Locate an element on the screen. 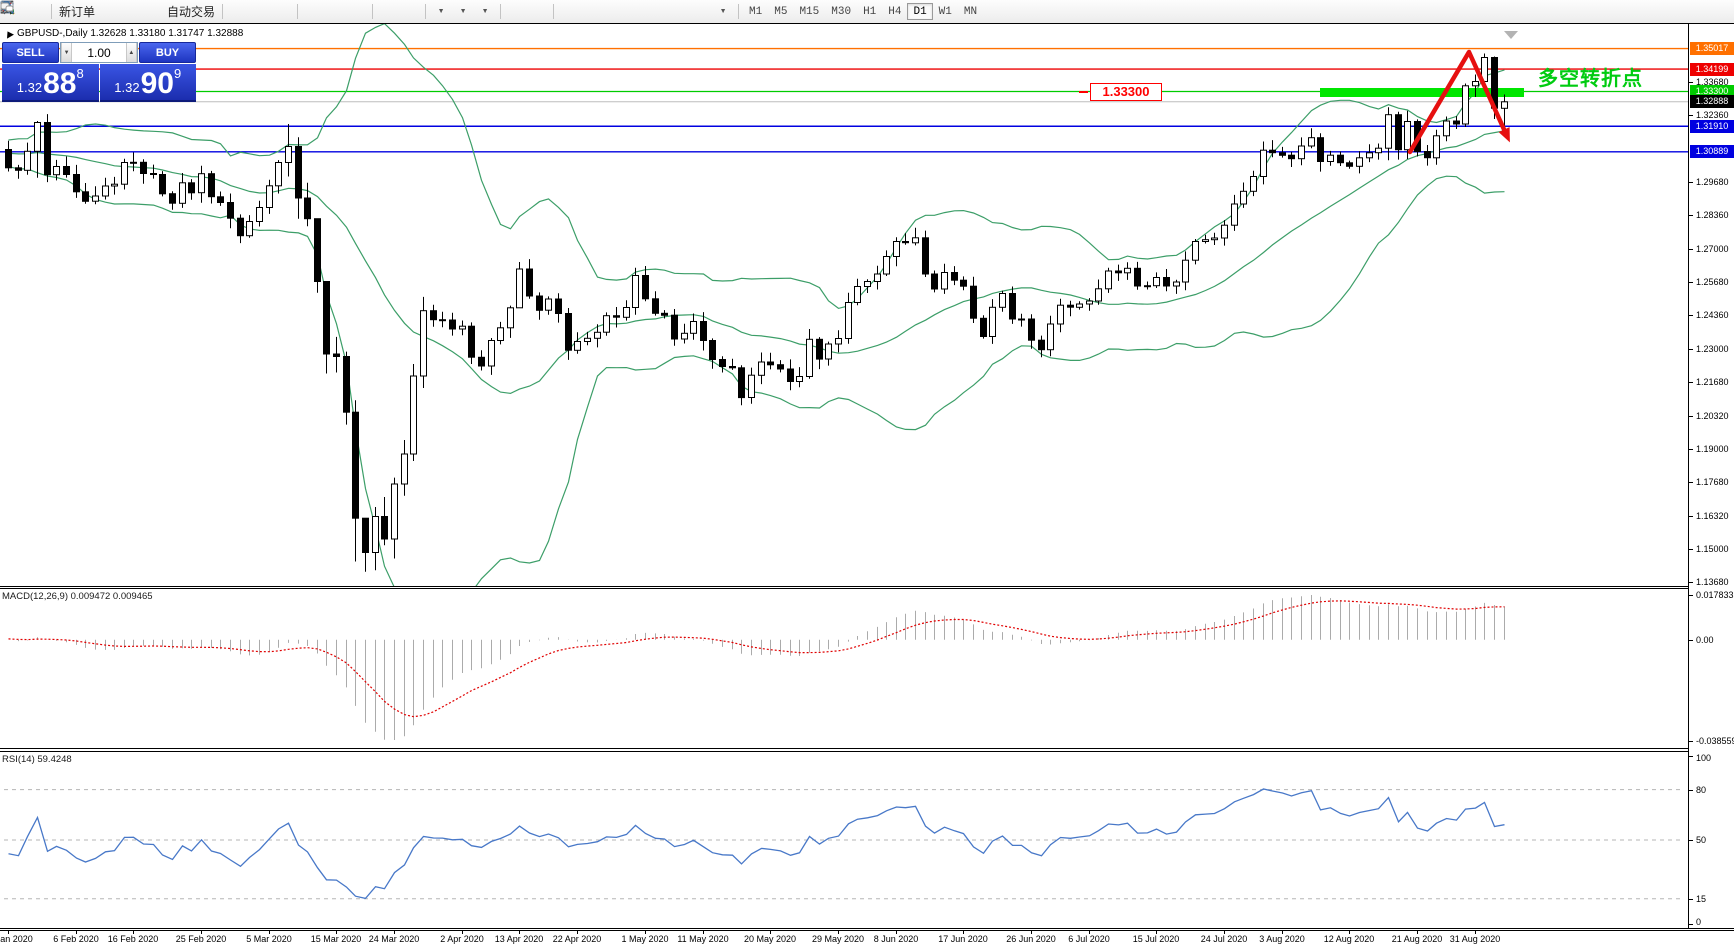 The width and height of the screenshot is (1734, 946). candlestick-chart-button is located at coordinates (136, 11).